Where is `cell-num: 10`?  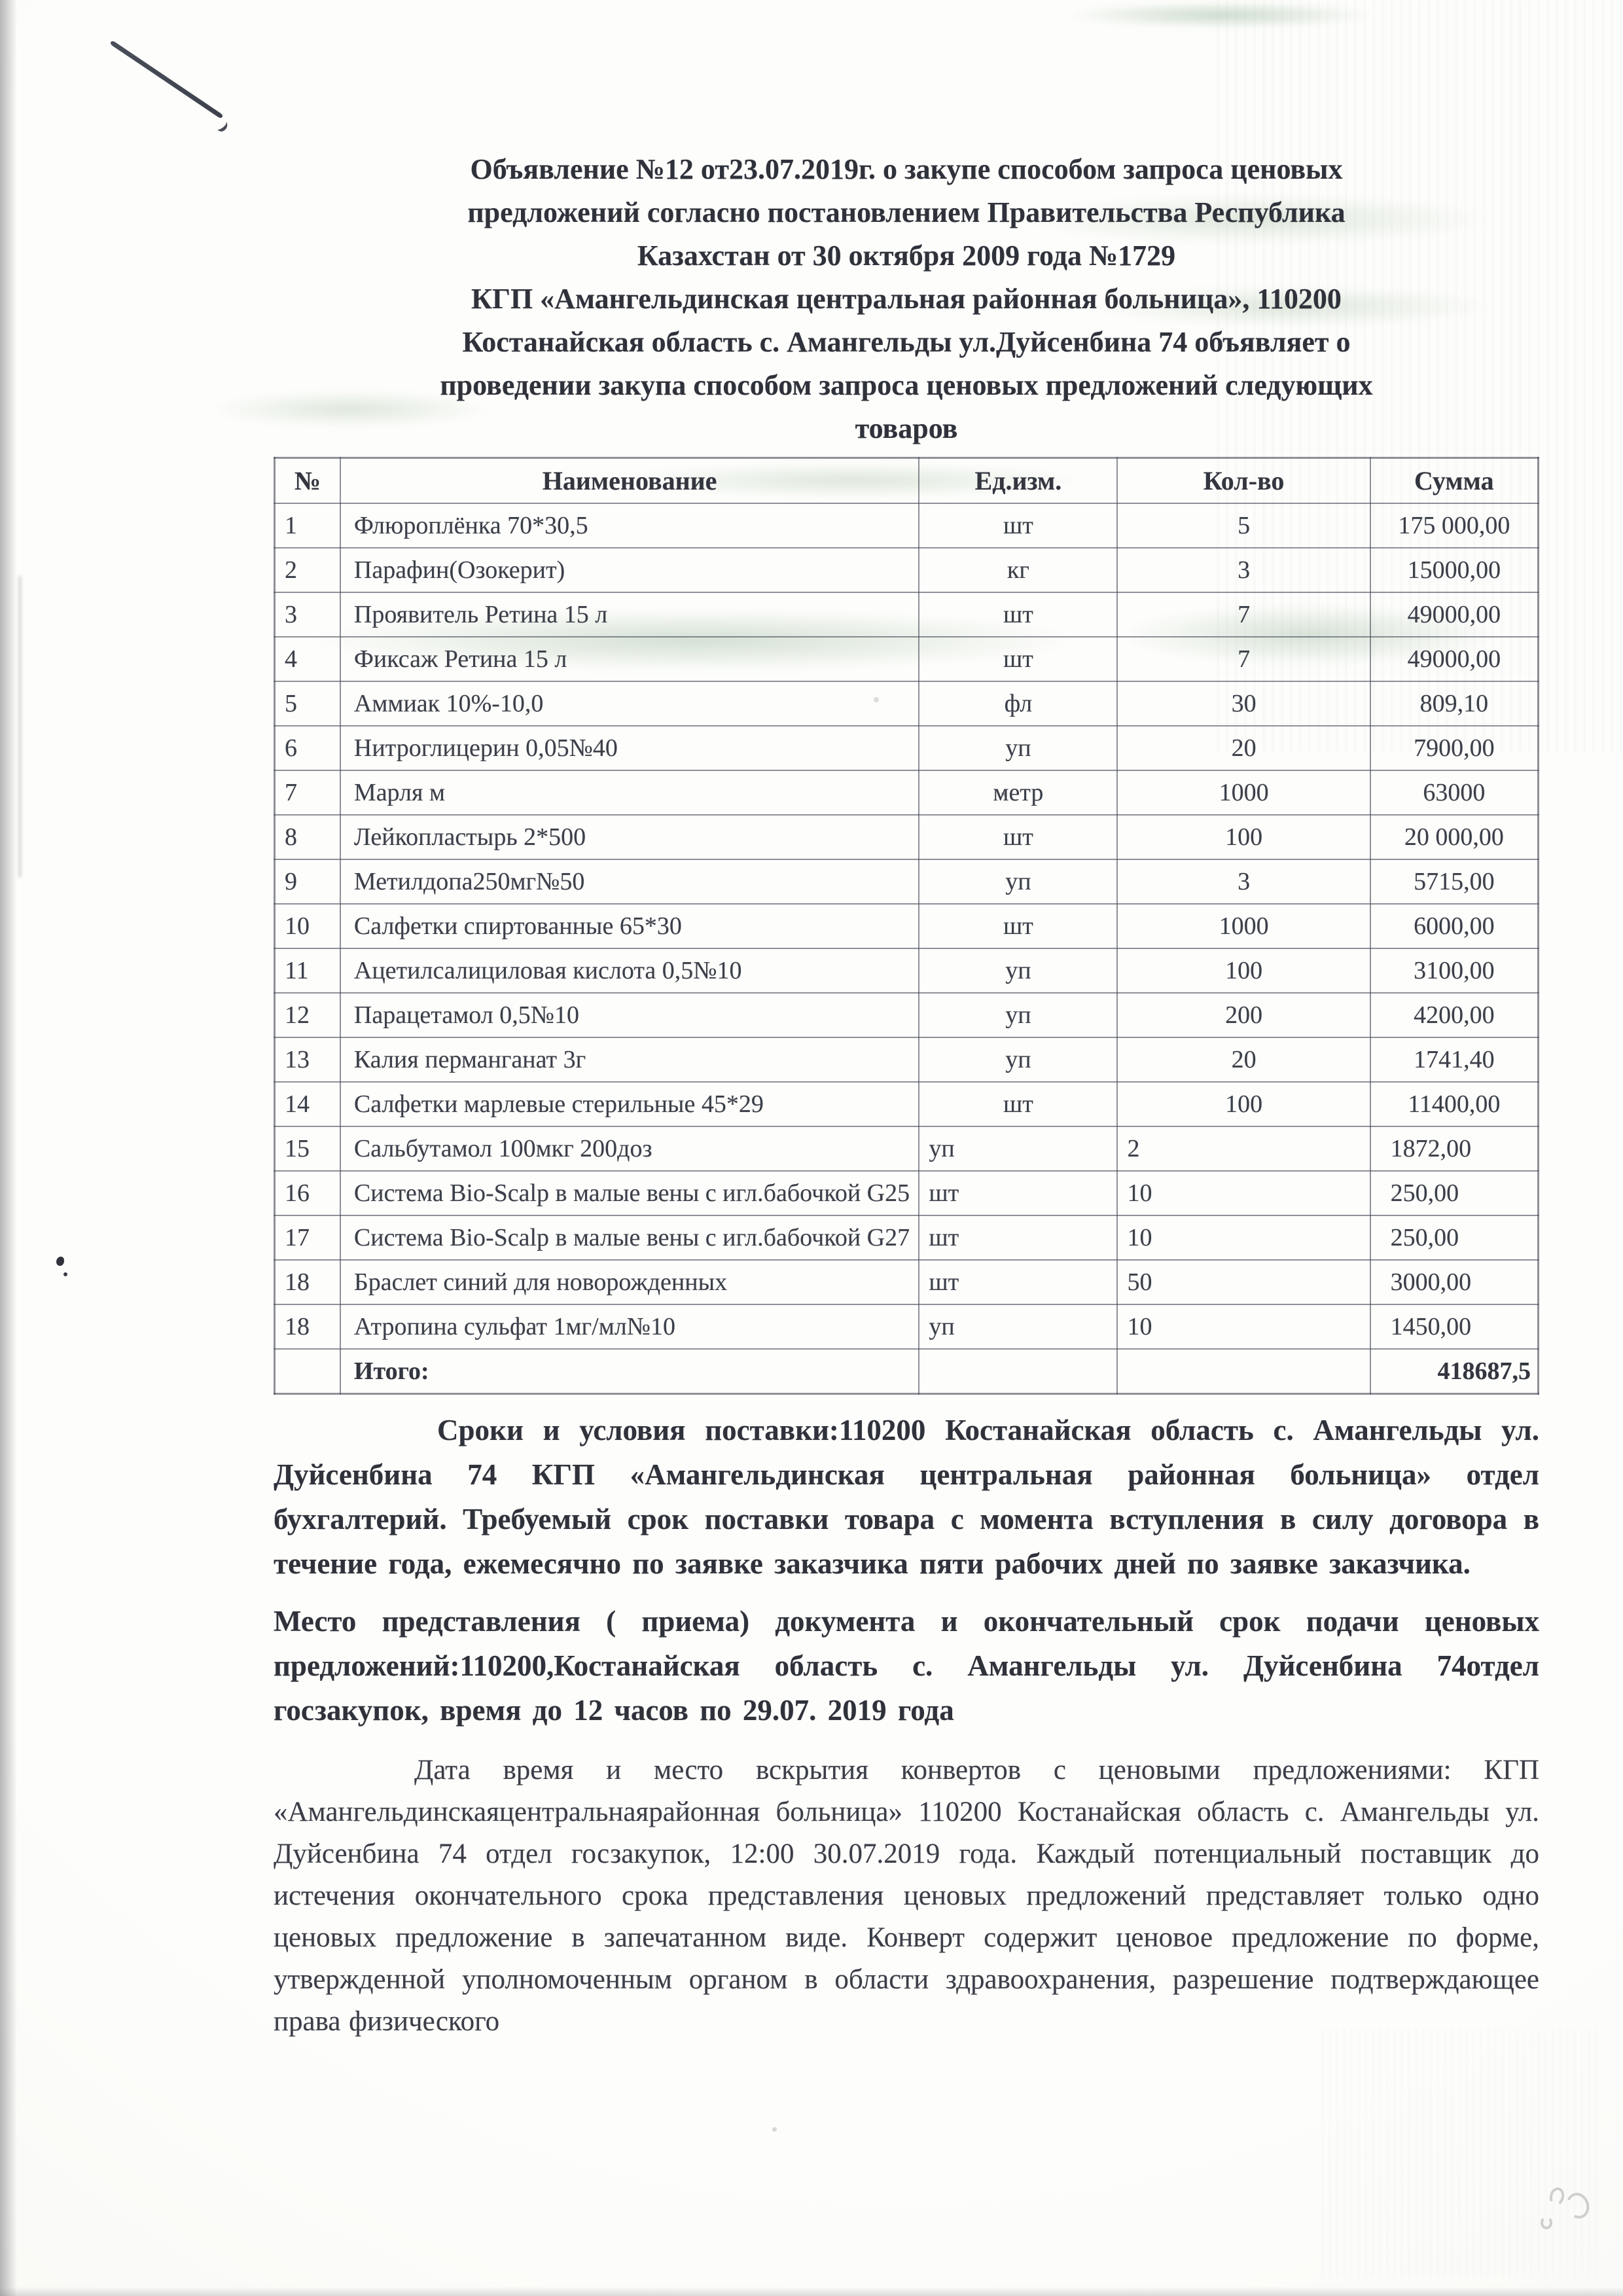
cell-num: 10 is located at coordinates (307, 926).